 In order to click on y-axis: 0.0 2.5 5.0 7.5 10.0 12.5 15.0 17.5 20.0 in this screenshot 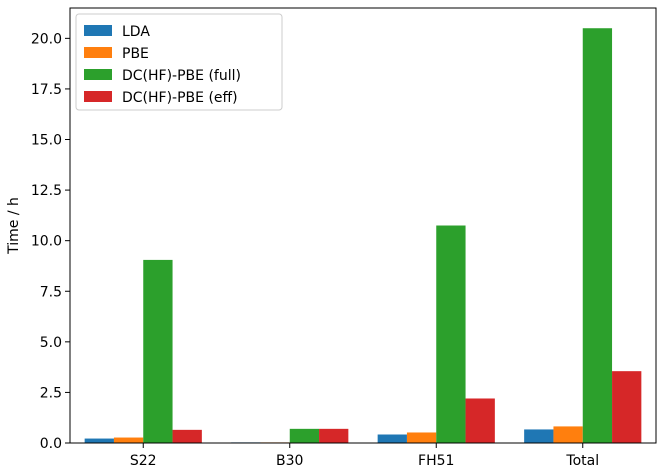, I will do `click(50, 241)`.